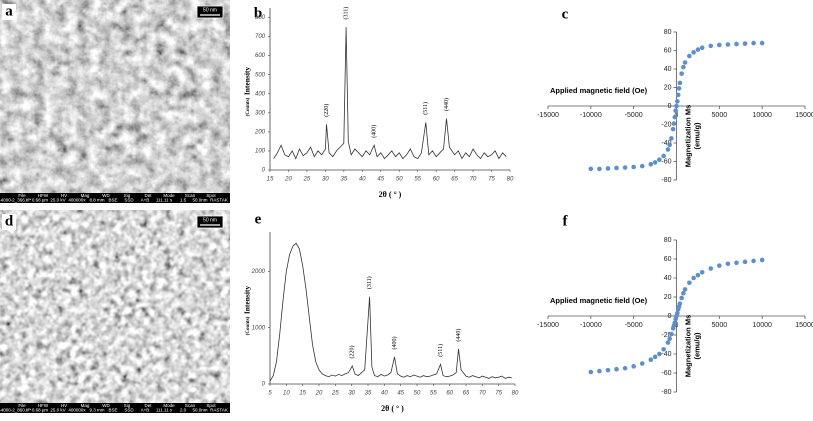 Image resolution: width=813 pixels, height=421 pixels. Describe the element at coordinates (57, 200) in the screenshot. I see `info-value: 25.0 kV` at that location.